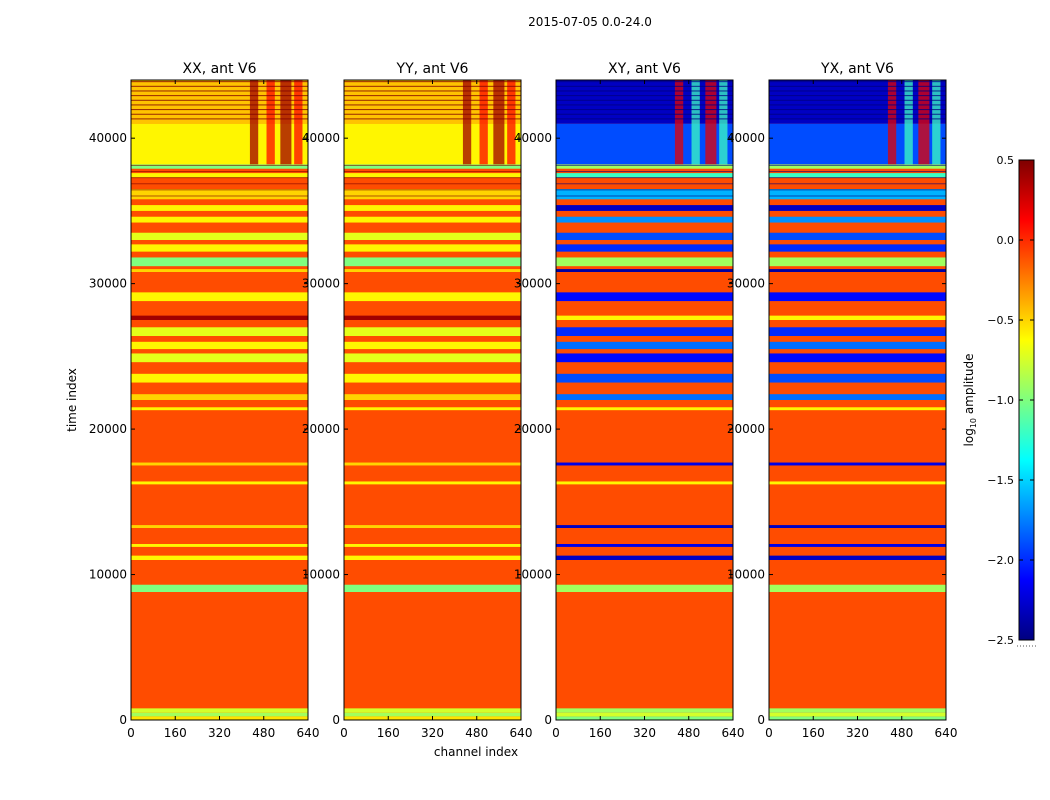 The width and height of the screenshot is (1050, 800). I want to click on x-tick-label: 320, so click(219, 733).